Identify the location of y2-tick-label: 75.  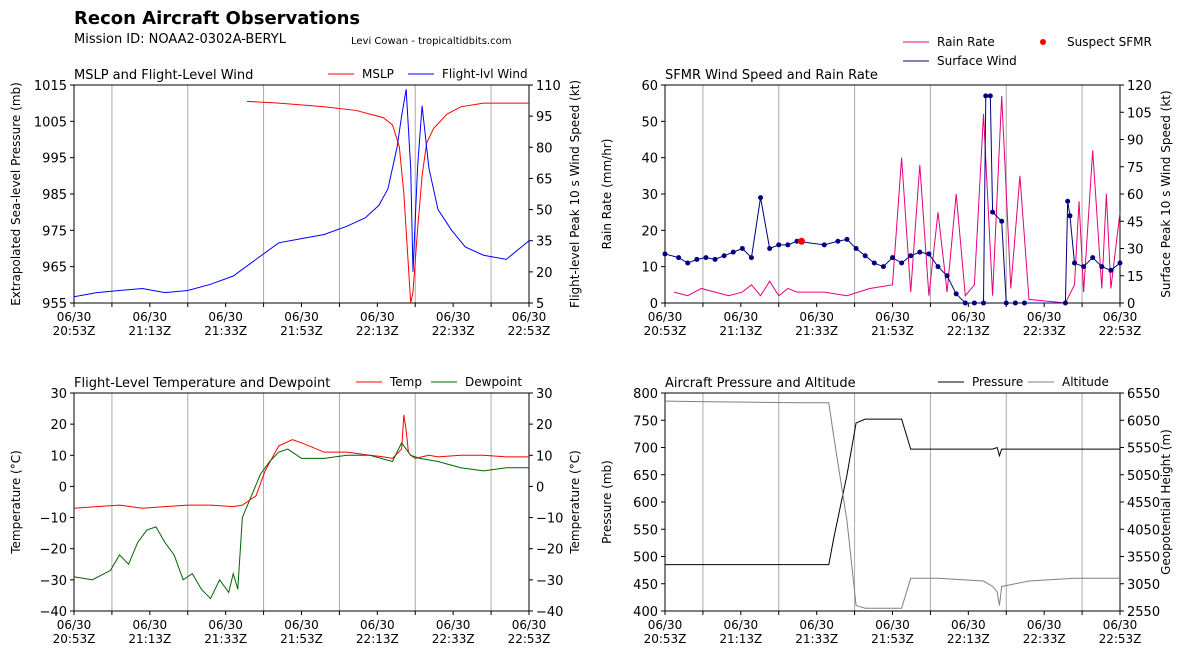
(1135, 168).